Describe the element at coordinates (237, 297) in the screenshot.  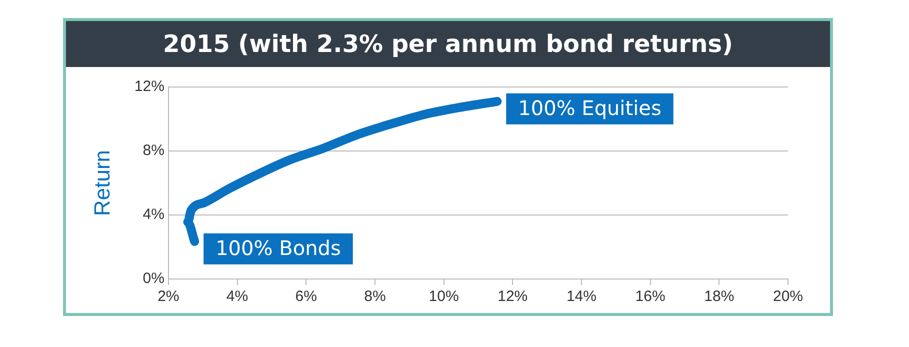
I see `x-tick-label: 4%` at that location.